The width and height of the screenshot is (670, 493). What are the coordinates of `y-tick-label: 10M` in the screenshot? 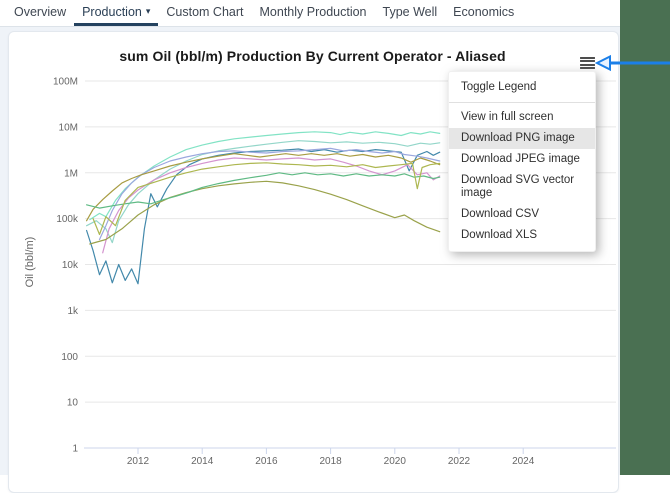 It's located at (68, 127).